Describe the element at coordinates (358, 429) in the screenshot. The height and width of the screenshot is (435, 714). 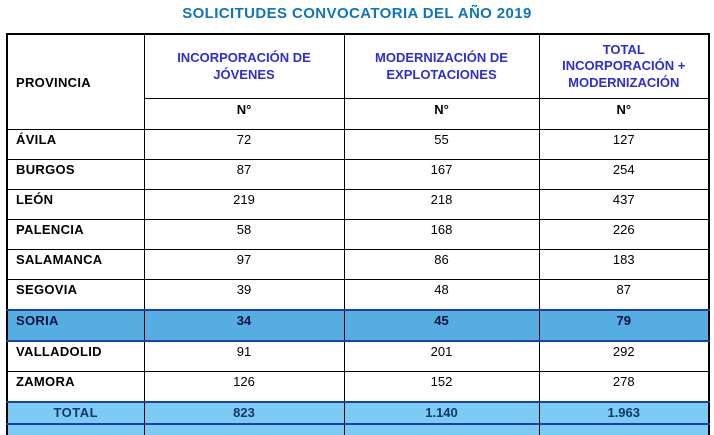
I see `total-highlight-overflow-strip` at that location.